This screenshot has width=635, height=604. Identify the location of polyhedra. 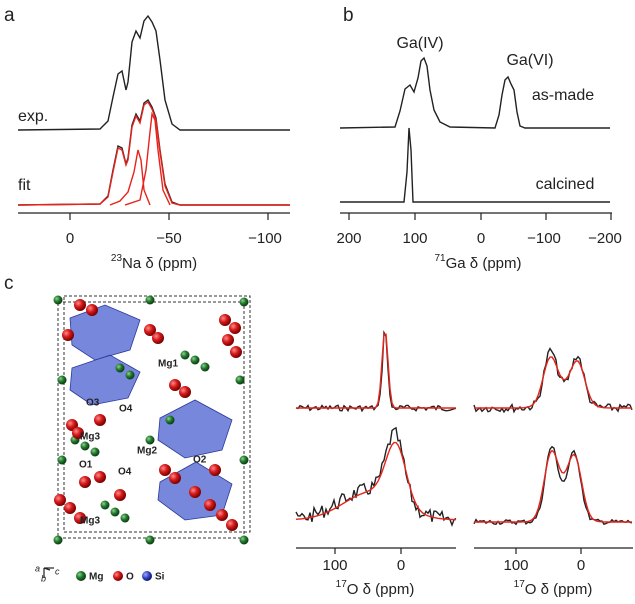
(151, 412).